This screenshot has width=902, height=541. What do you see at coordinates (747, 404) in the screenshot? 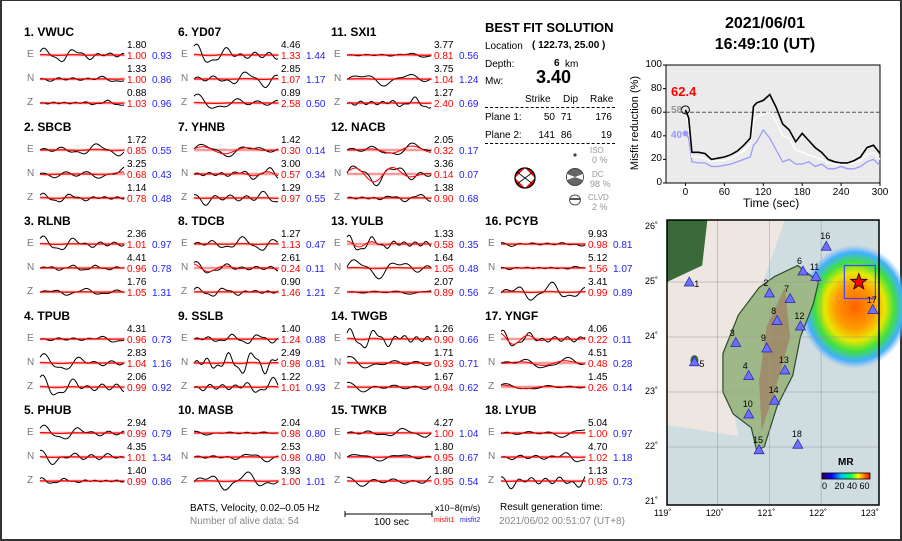
I see `station-map-label: 10` at bounding box center [747, 404].